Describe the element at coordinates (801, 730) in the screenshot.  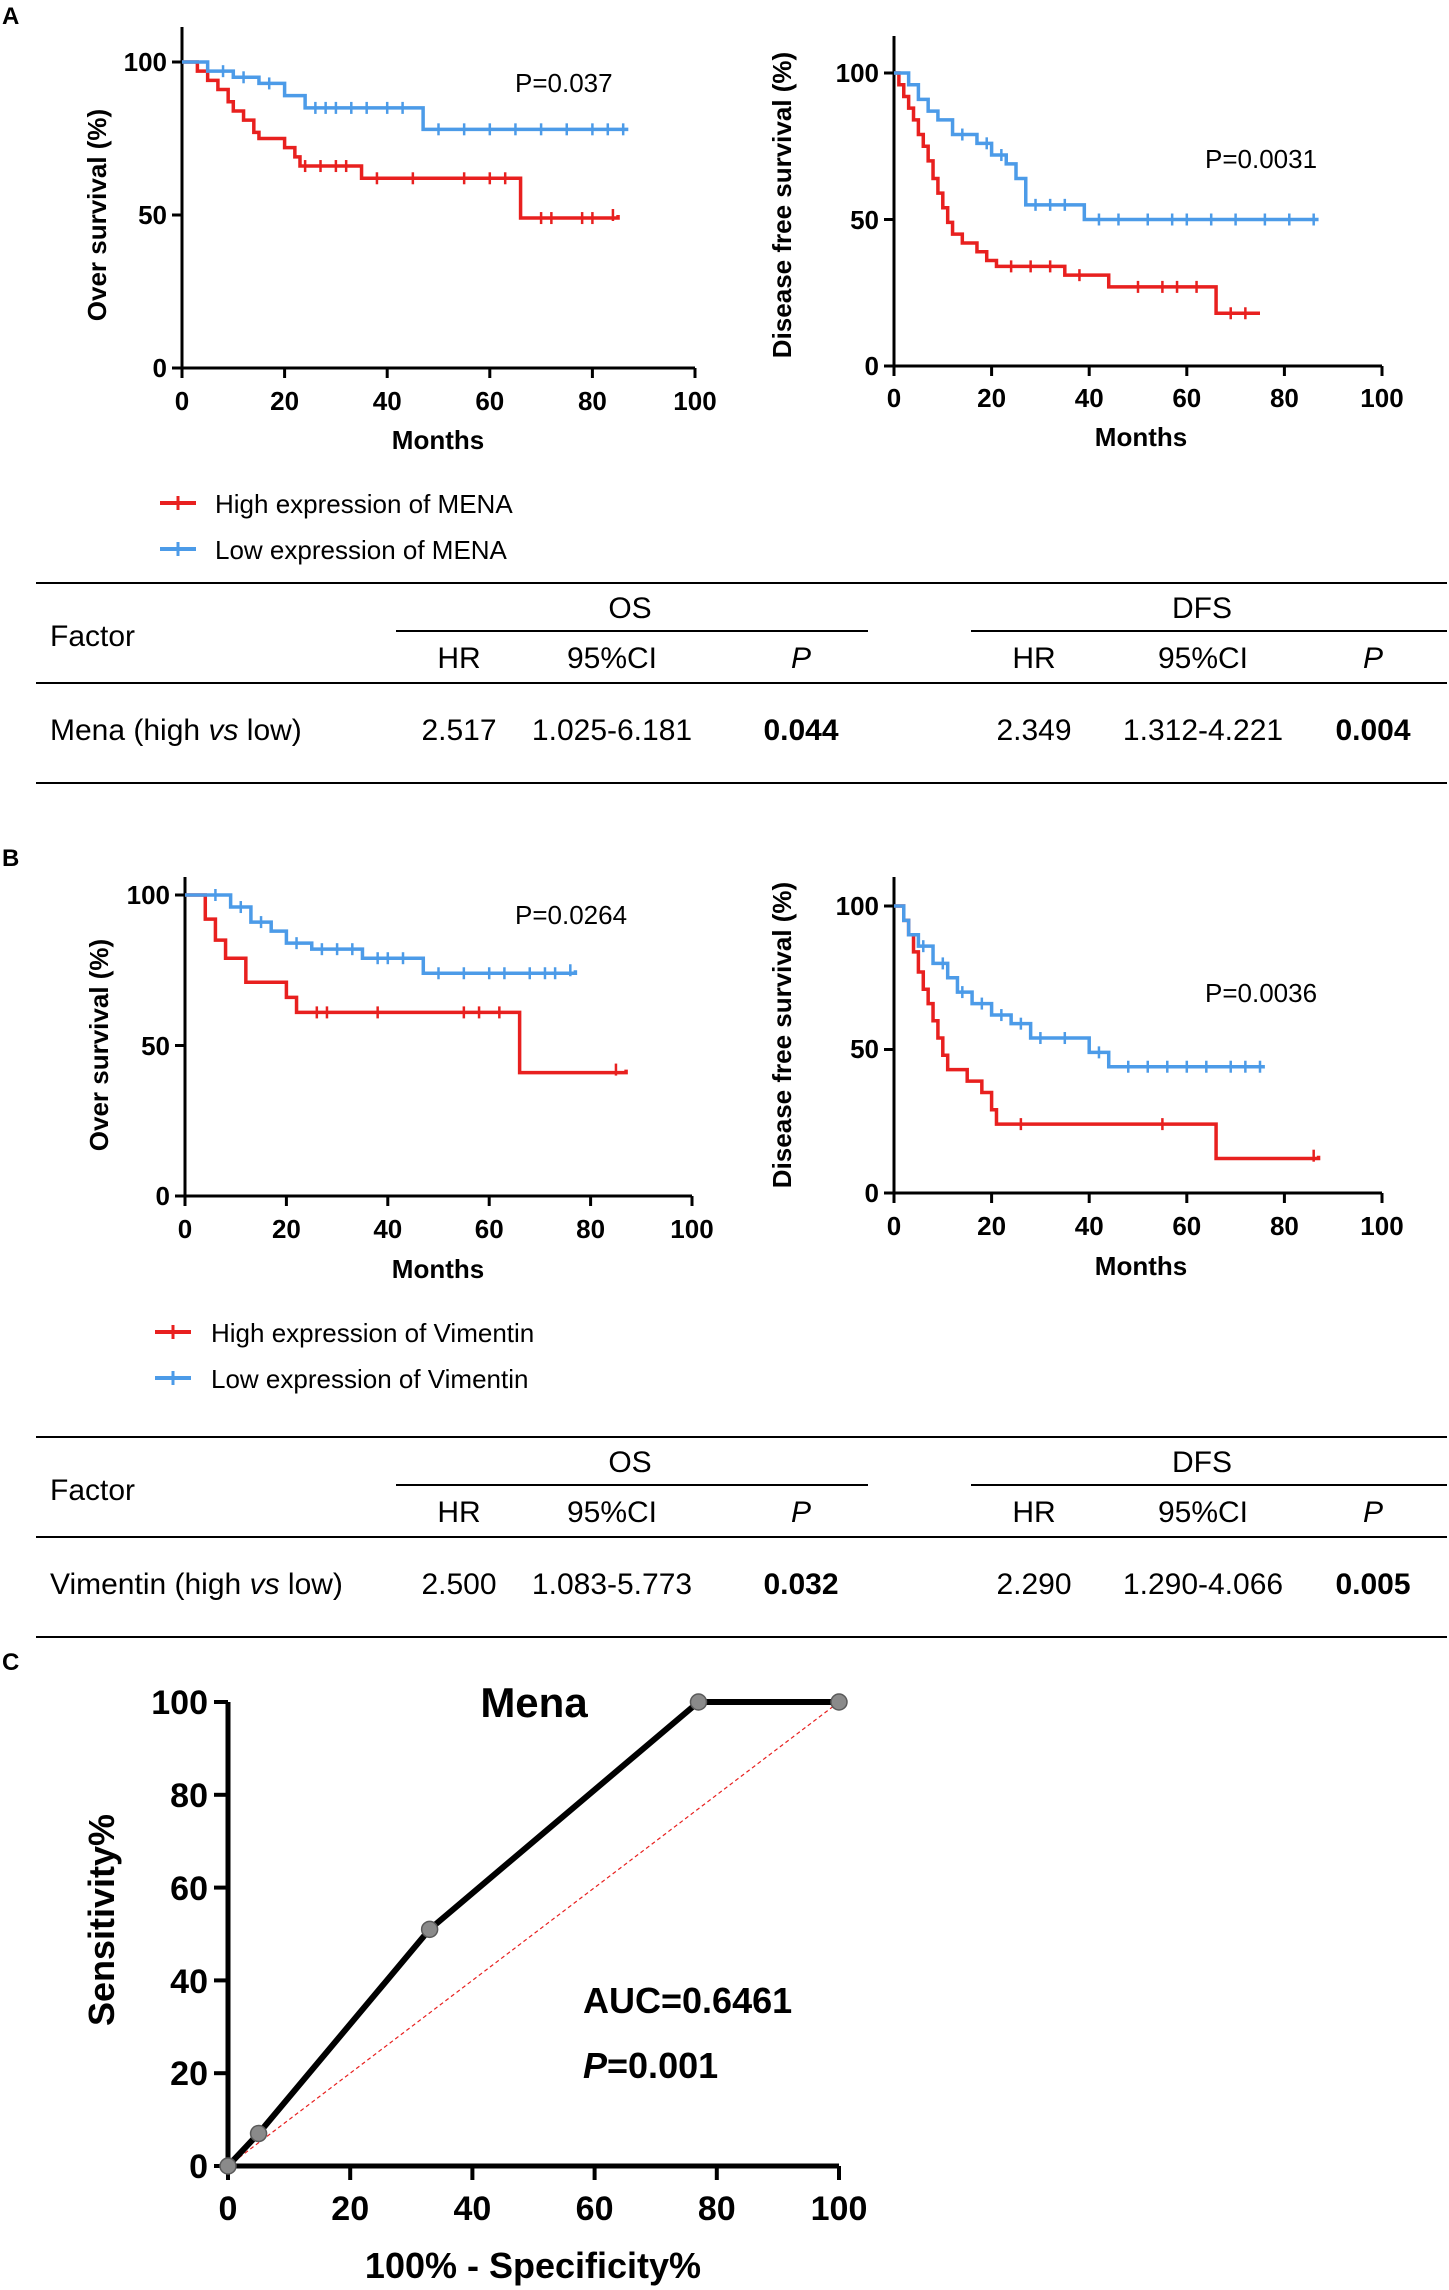
I see `os-p-value: 0.044` at that location.